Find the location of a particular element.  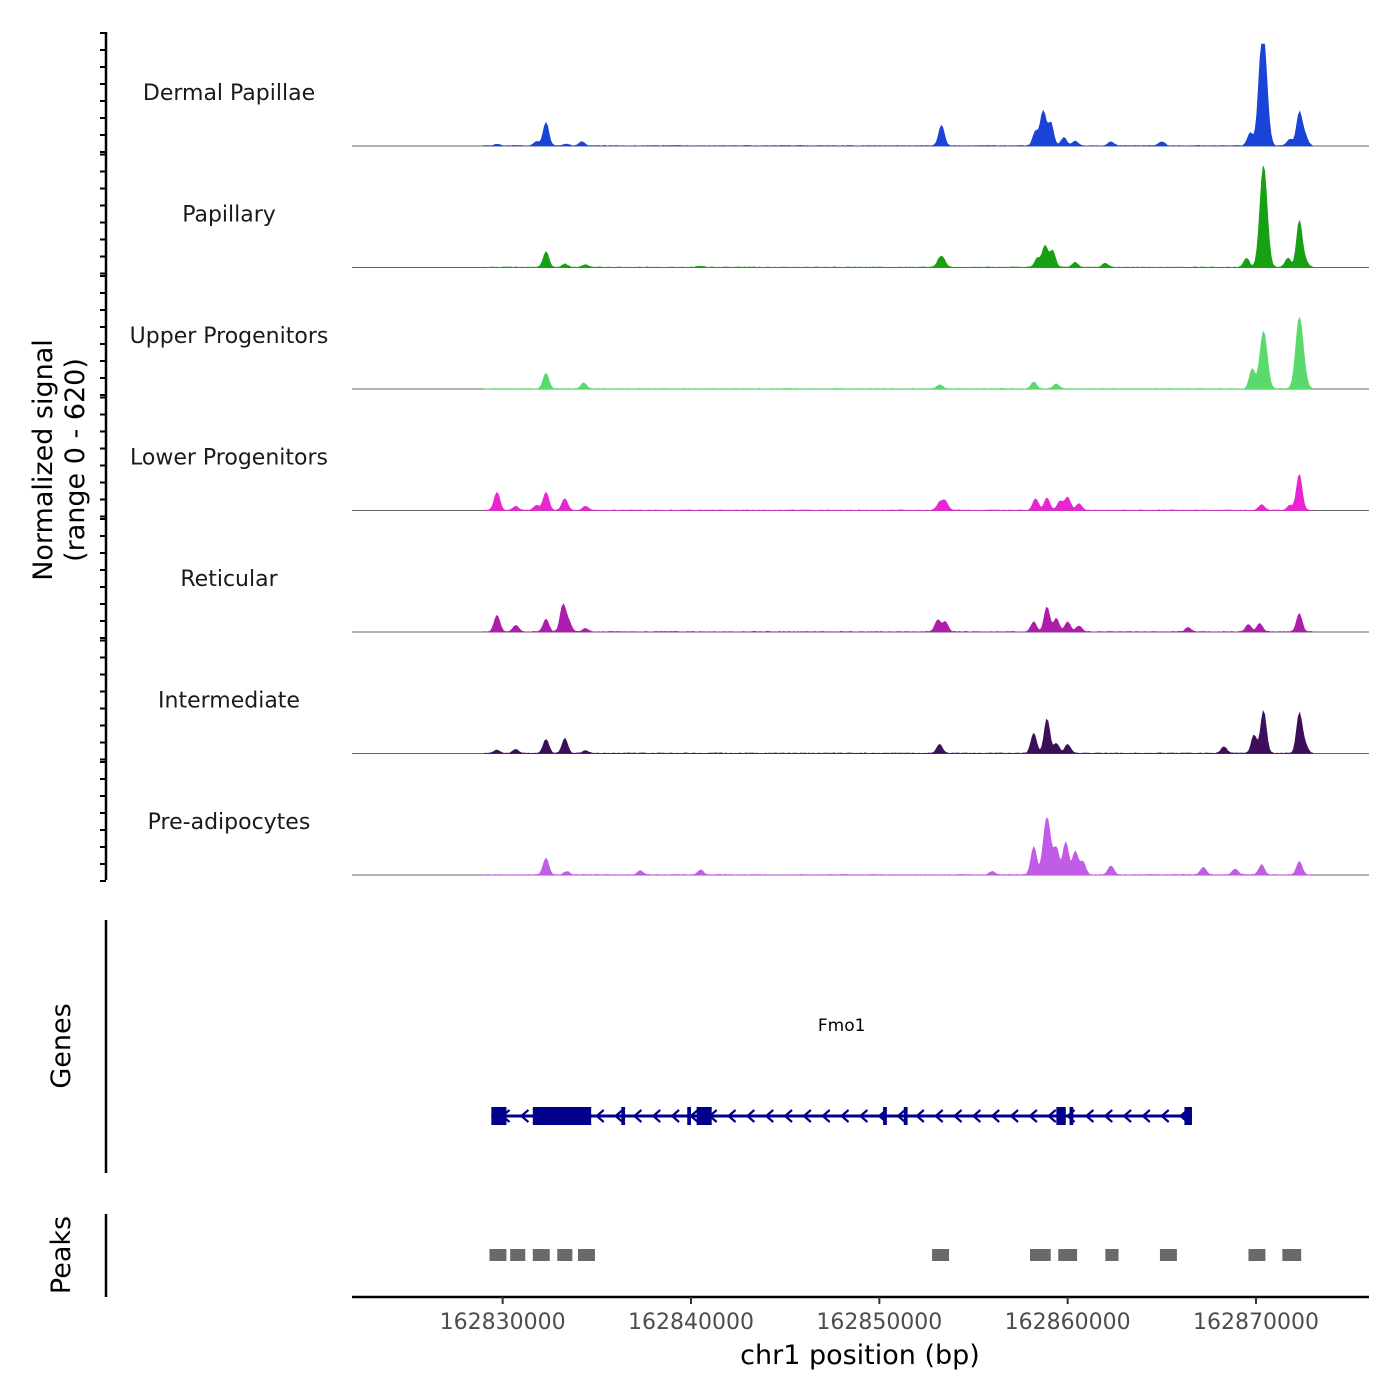

genes-y-label: Genes is located at coordinates (61, 1045).